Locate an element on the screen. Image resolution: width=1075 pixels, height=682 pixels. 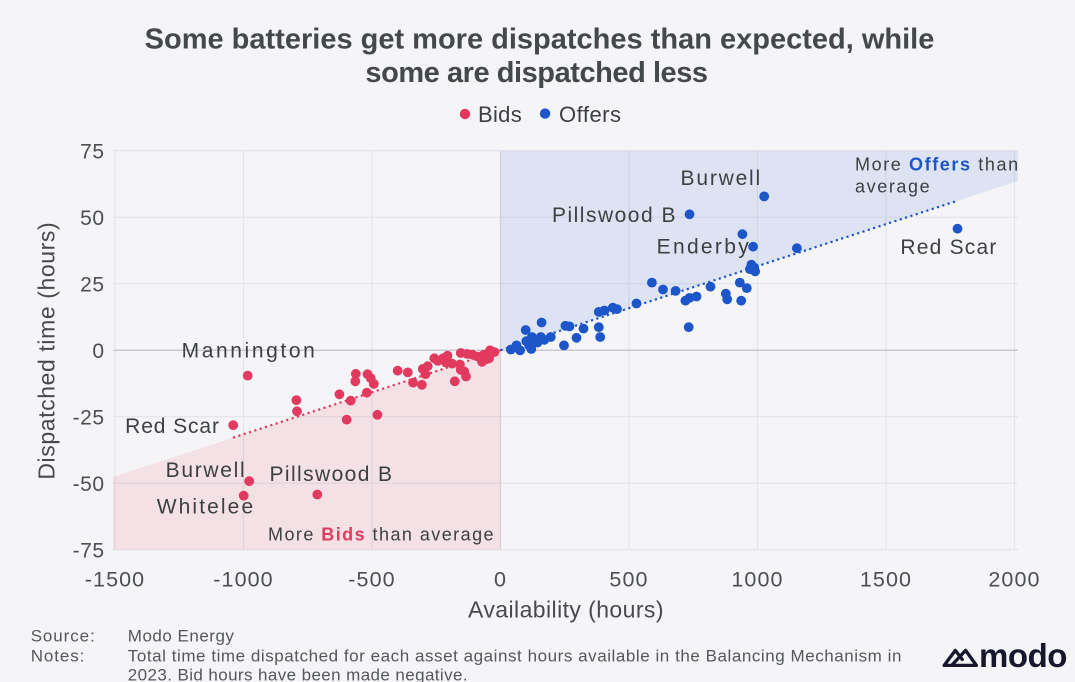
svg-text: 1000 is located at coordinates (757, 579).